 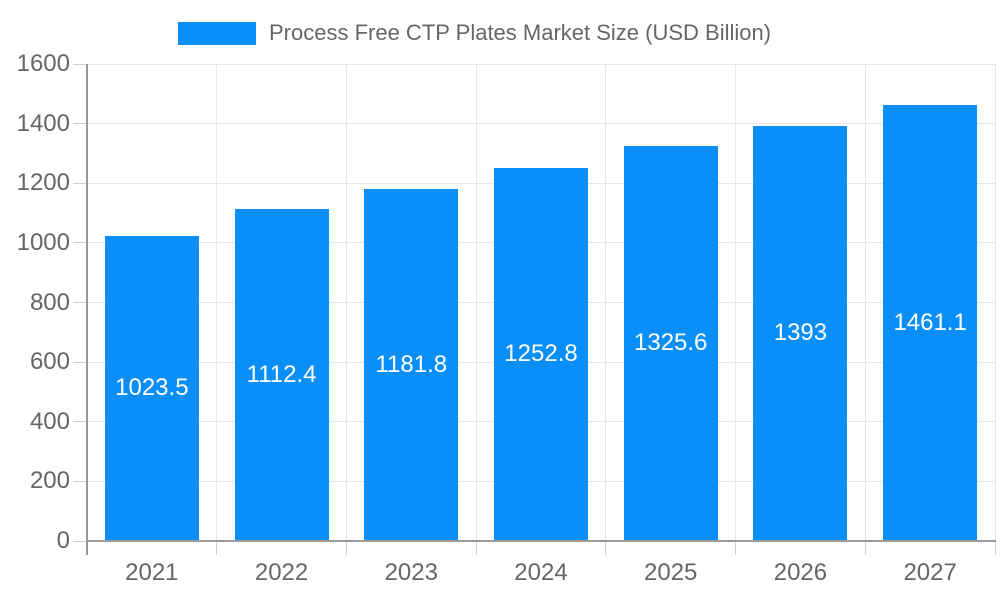 I want to click on bar-2022: 1112.4, so click(x=281, y=375).